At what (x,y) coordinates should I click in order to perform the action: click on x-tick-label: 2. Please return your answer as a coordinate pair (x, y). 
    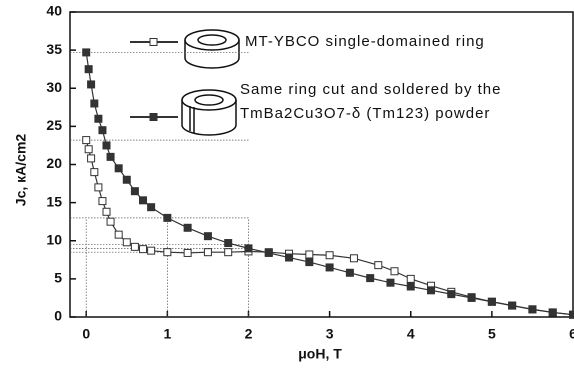
    Looking at the image, I should click on (249, 334).